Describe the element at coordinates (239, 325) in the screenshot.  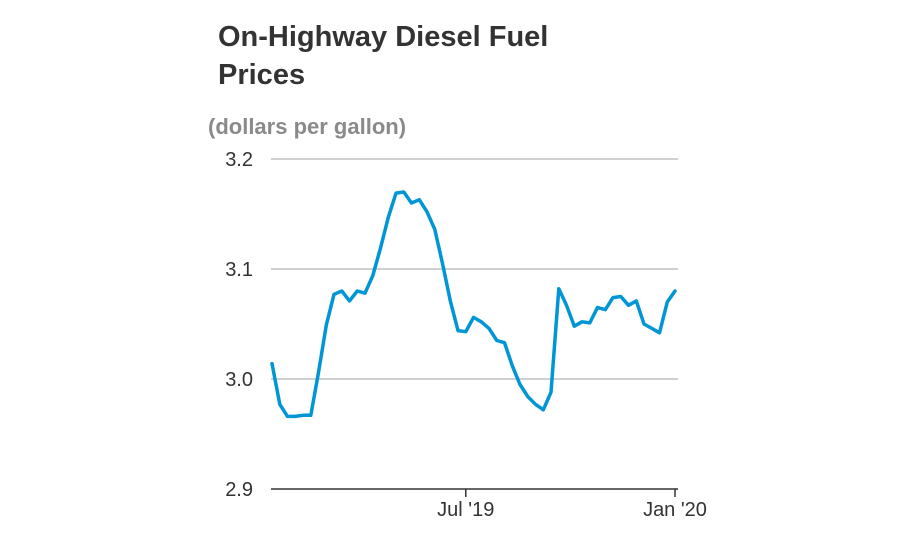
I see `y-axis: 2.9 3.0 3.1 3.2` at that location.